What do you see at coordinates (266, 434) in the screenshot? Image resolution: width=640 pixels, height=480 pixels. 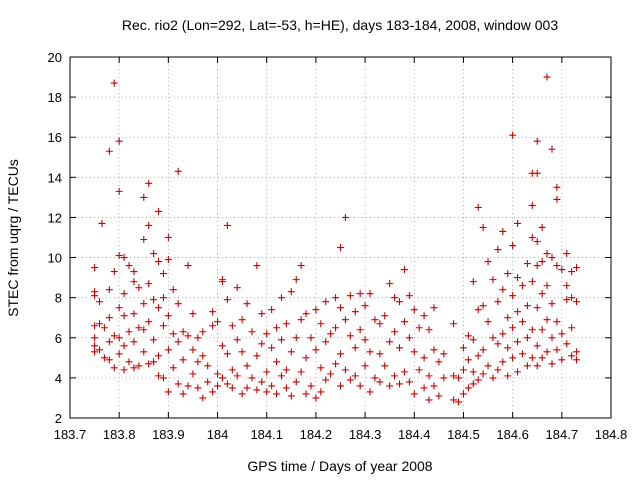 I see `x-tick-label: 184.1` at bounding box center [266, 434].